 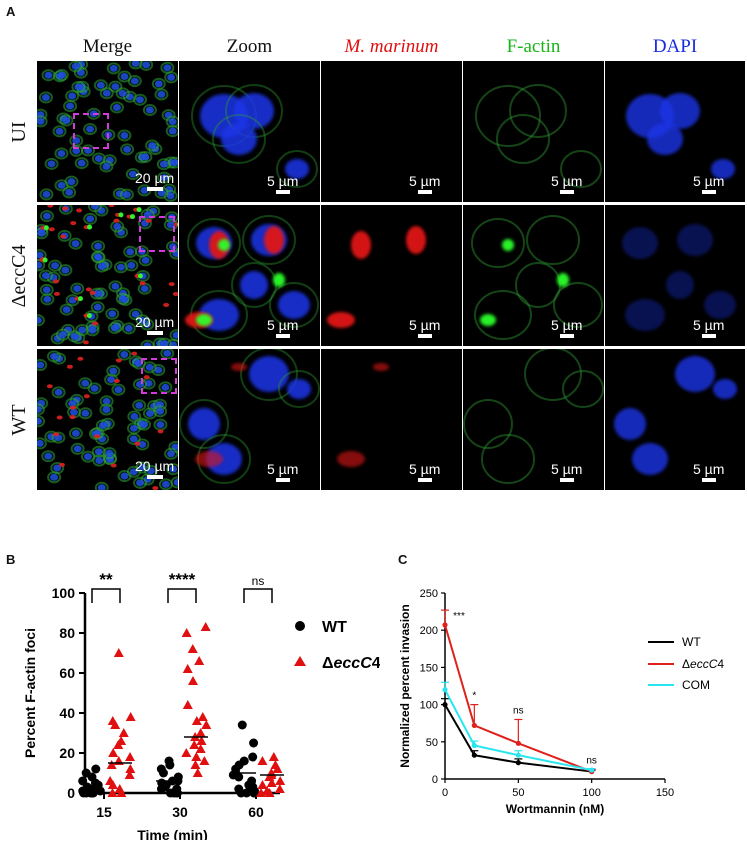 I want to click on column-header-1: Zoom, so click(x=249, y=46).